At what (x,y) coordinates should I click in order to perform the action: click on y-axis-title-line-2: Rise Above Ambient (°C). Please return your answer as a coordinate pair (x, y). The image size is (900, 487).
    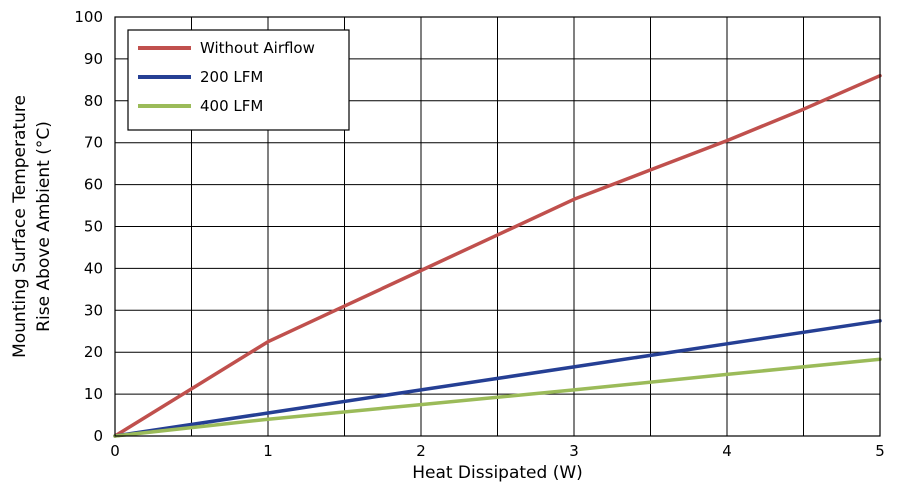
    Looking at the image, I should click on (44, 226).